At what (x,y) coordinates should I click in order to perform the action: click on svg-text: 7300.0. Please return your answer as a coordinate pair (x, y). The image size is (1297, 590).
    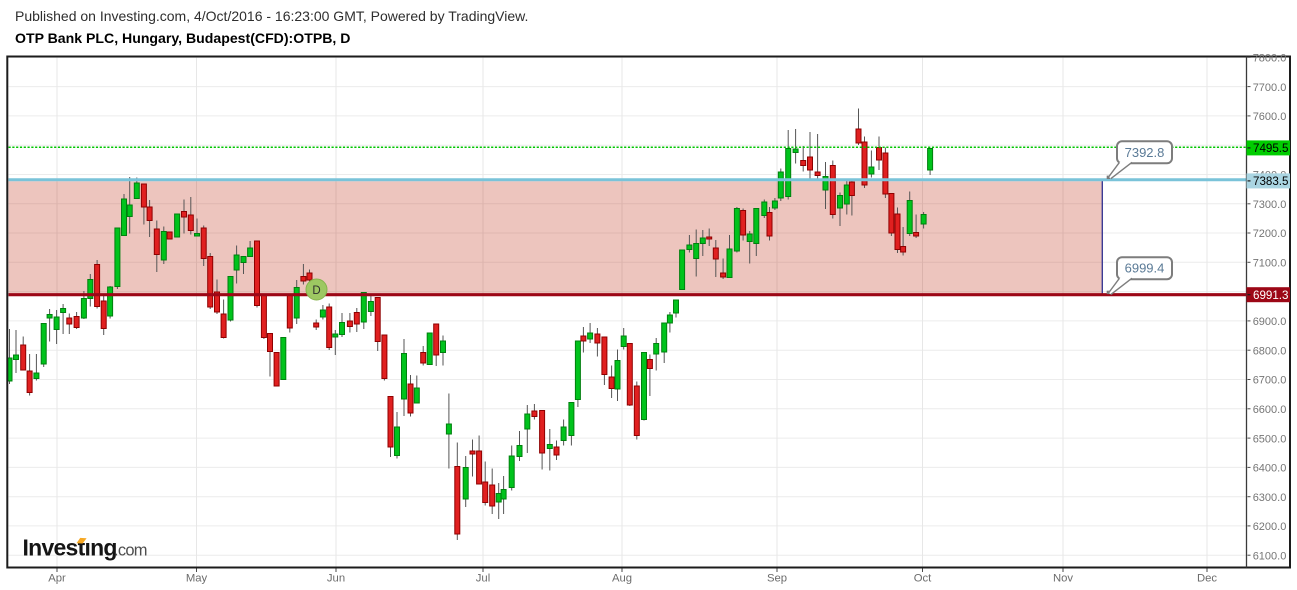
    Looking at the image, I should click on (1270, 205).